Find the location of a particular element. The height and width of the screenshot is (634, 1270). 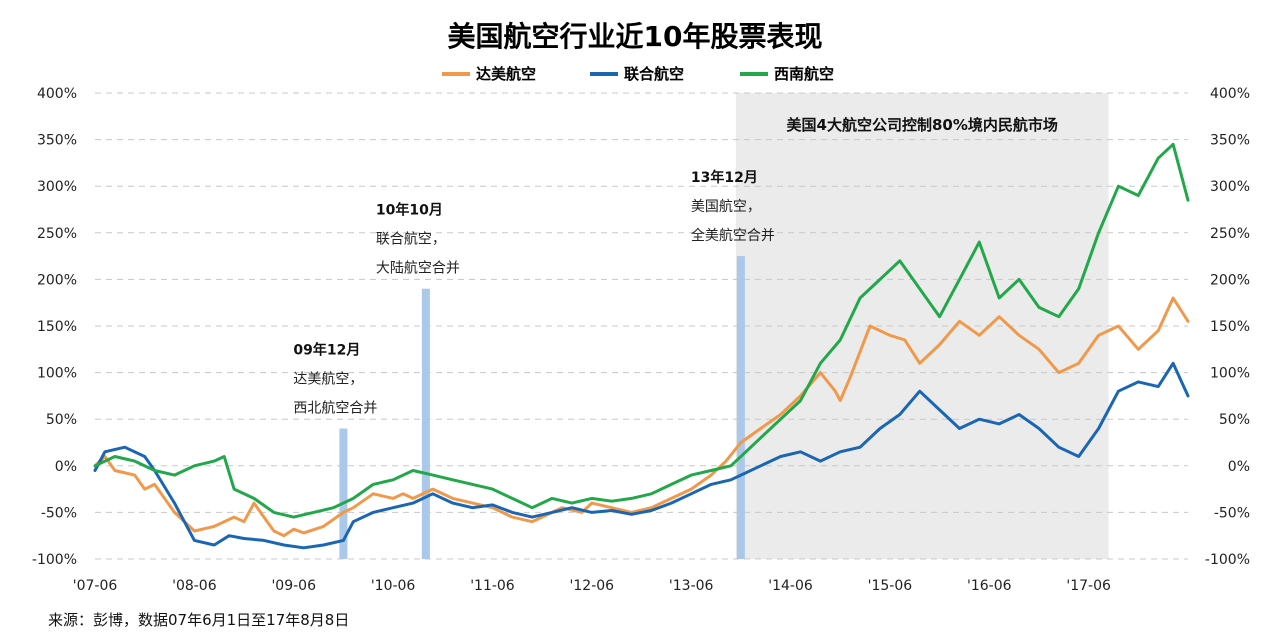

x-tick-label: '12-06 is located at coordinates (592, 586).